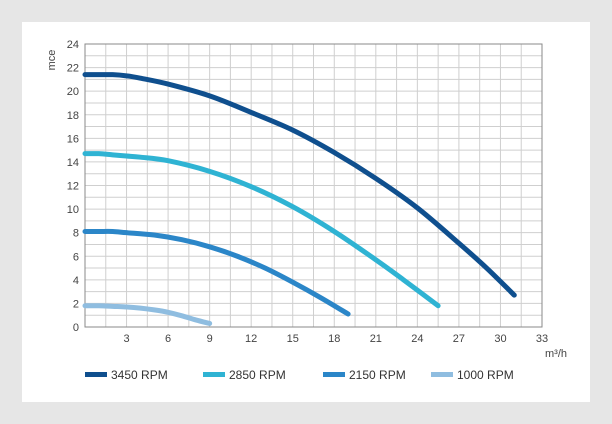 This screenshot has height=424, width=612. What do you see at coordinates (293, 339) in the screenshot?
I see `x-tick-label: 15` at bounding box center [293, 339].